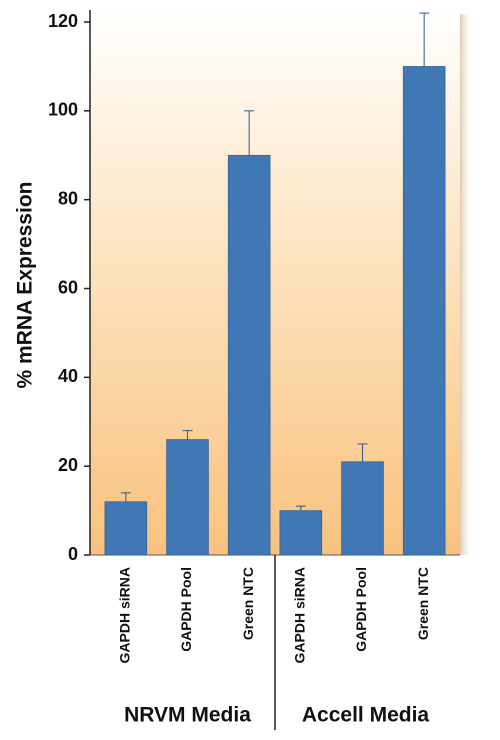  What do you see at coordinates (63, 110) in the screenshot?
I see `y-tick-label: 100` at bounding box center [63, 110].